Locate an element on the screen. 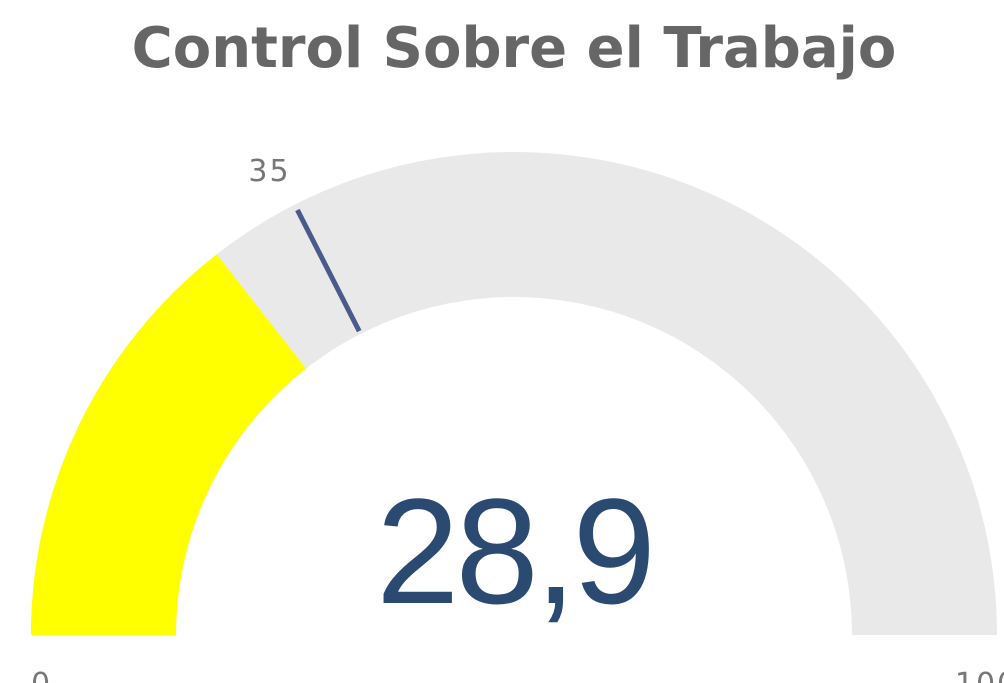  target-label: 35 is located at coordinates (269, 171).